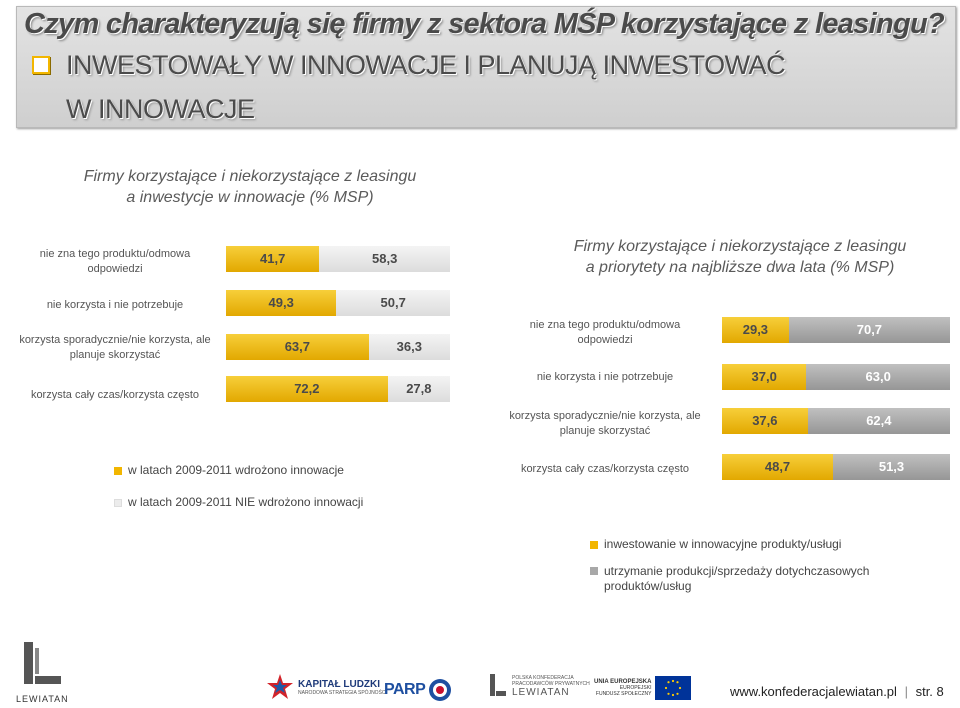 This screenshot has height=708, width=960. I want to click on kapital-ludzki-line1: KAPITAŁ LUDZKI, so click(339, 684).